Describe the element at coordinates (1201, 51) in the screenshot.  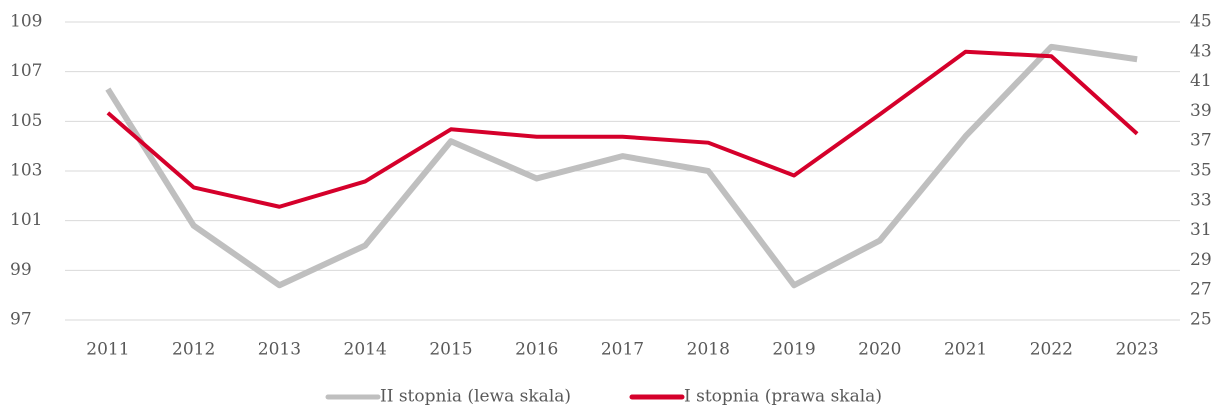
I see `y2-tick-label: 43` at that location.